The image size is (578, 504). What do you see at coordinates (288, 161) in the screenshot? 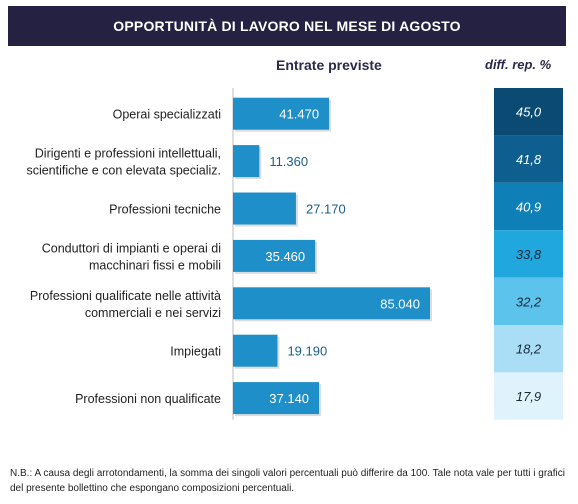
I see `bar-value-label: 11.360` at bounding box center [288, 161].